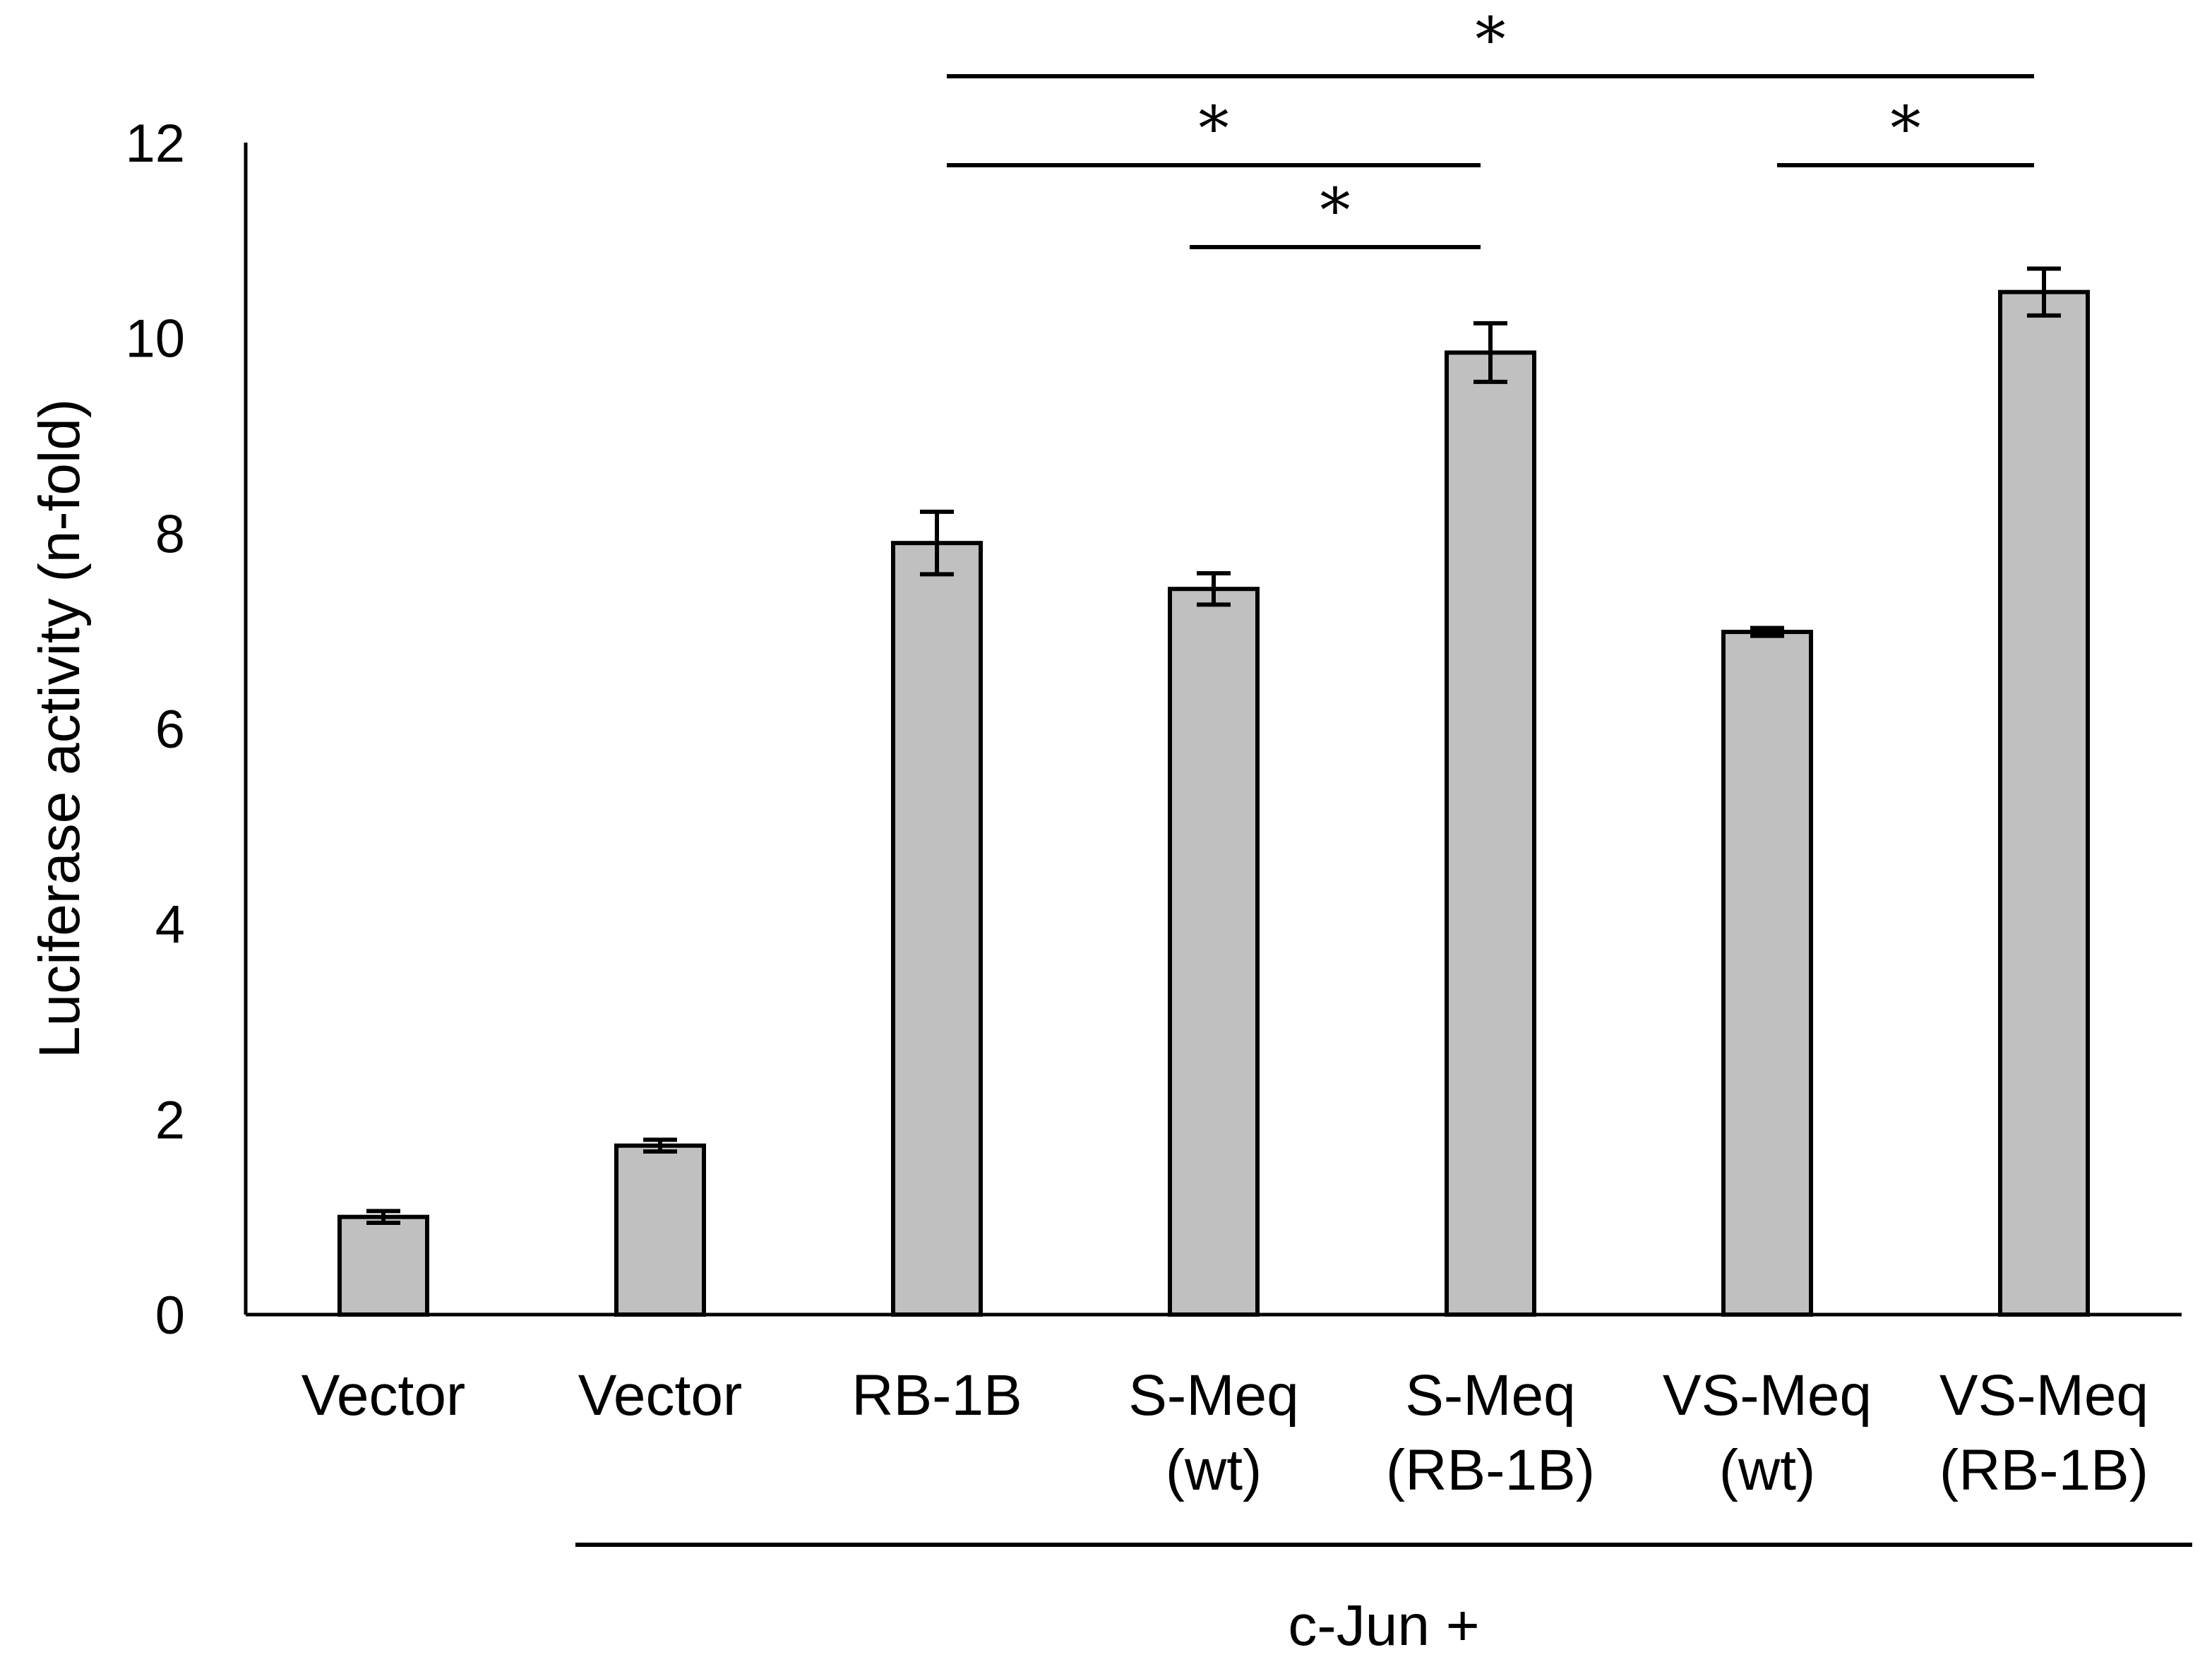  What do you see at coordinates (937, 1395) in the screenshot?
I see `category-label-line1: RB-1B` at bounding box center [937, 1395].